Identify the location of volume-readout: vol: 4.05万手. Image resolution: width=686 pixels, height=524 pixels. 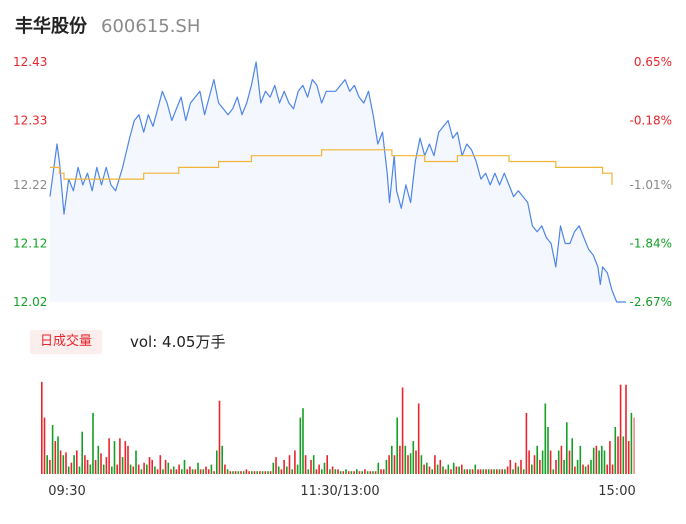
(178, 342).